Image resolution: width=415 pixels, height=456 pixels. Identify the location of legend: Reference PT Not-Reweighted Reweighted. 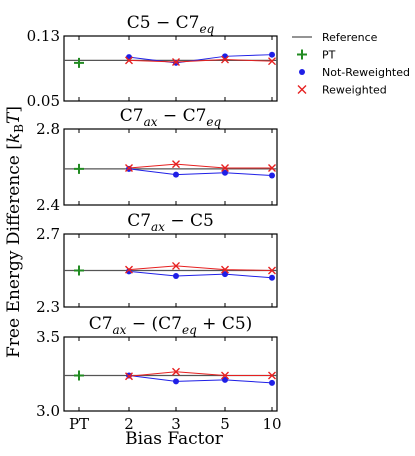
(351, 64).